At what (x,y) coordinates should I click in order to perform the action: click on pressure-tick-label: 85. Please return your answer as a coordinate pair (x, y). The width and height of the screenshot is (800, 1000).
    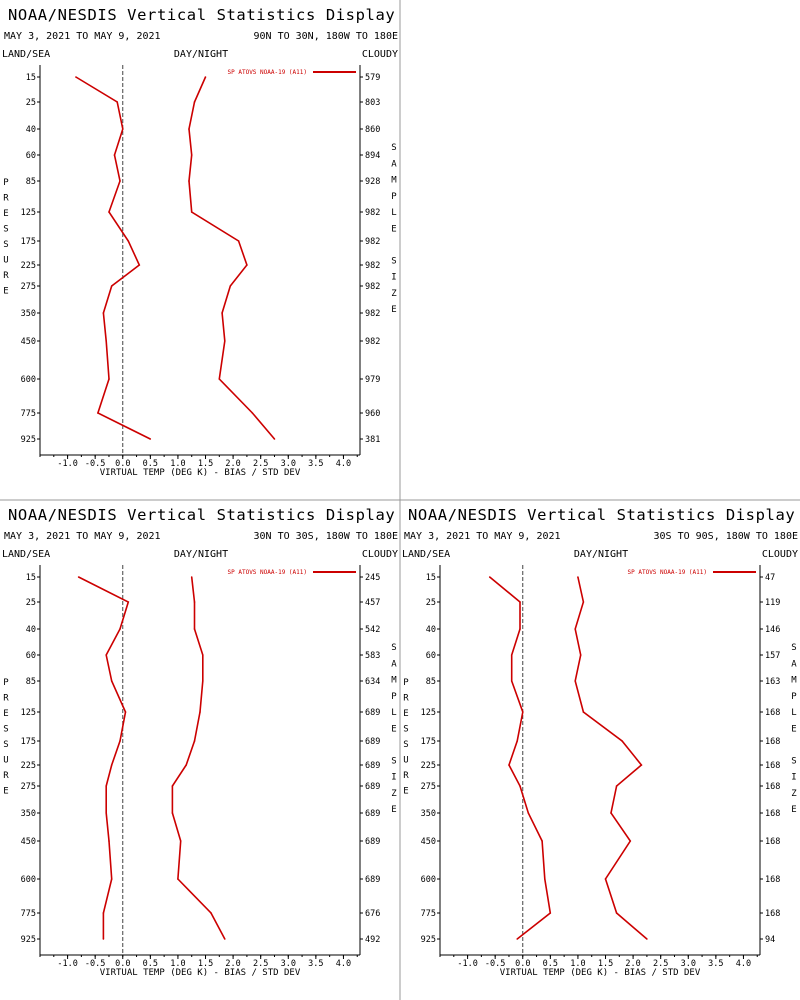
    Looking at the image, I should click on (31, 682).